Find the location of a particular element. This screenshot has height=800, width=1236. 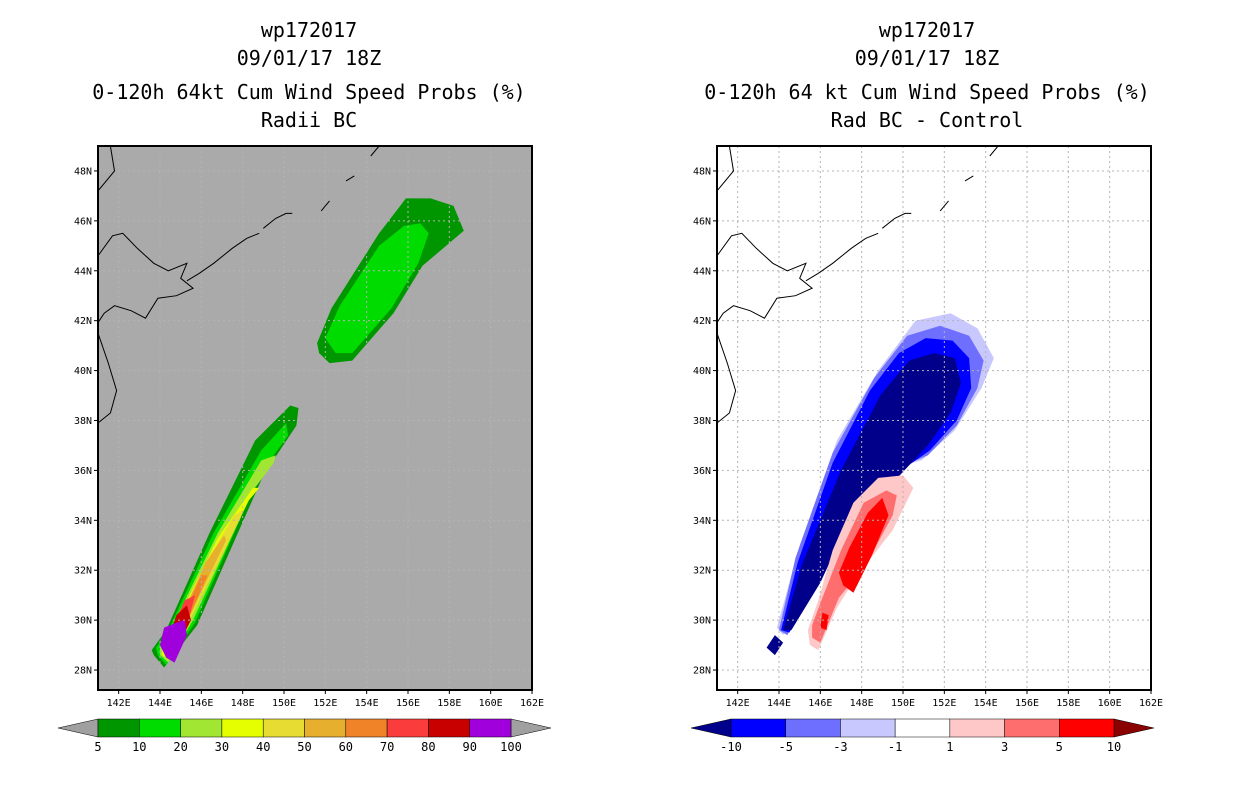

left-datetime: 09/01/17 18Z is located at coordinates (309, 58).